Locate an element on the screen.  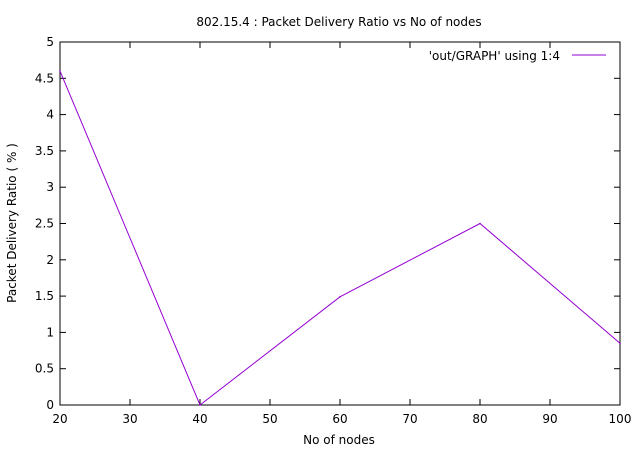
y-tick-label: 4.5 is located at coordinates (44, 78).